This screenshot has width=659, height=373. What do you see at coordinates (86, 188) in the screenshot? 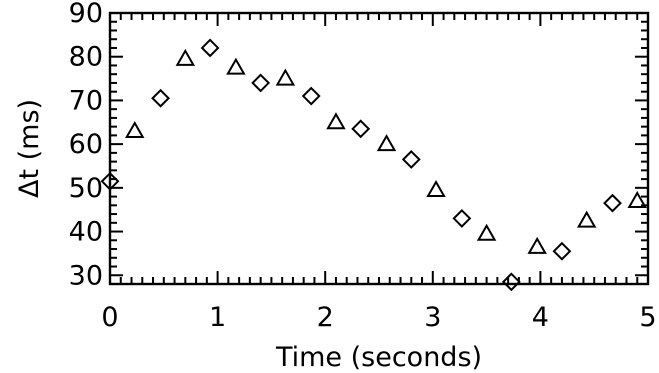
I see `y-tick-label: 50` at bounding box center [86, 188].